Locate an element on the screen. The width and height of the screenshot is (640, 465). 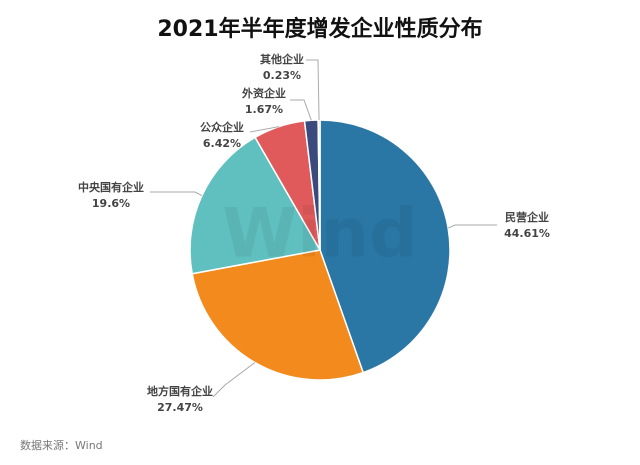
value-label: 0.23% is located at coordinates (282, 75).